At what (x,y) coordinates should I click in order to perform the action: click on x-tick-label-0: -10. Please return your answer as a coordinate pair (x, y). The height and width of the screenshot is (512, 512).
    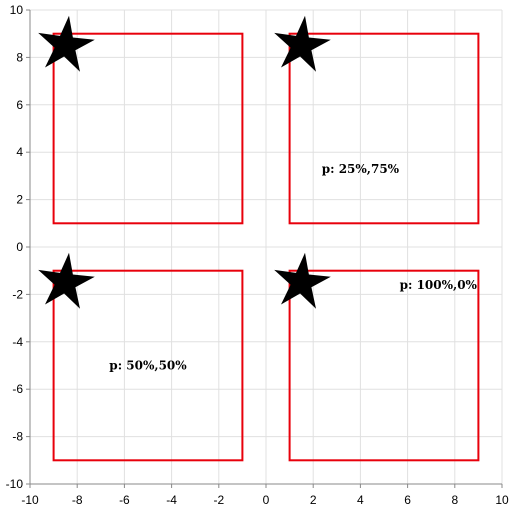
    Looking at the image, I should click on (30, 500).